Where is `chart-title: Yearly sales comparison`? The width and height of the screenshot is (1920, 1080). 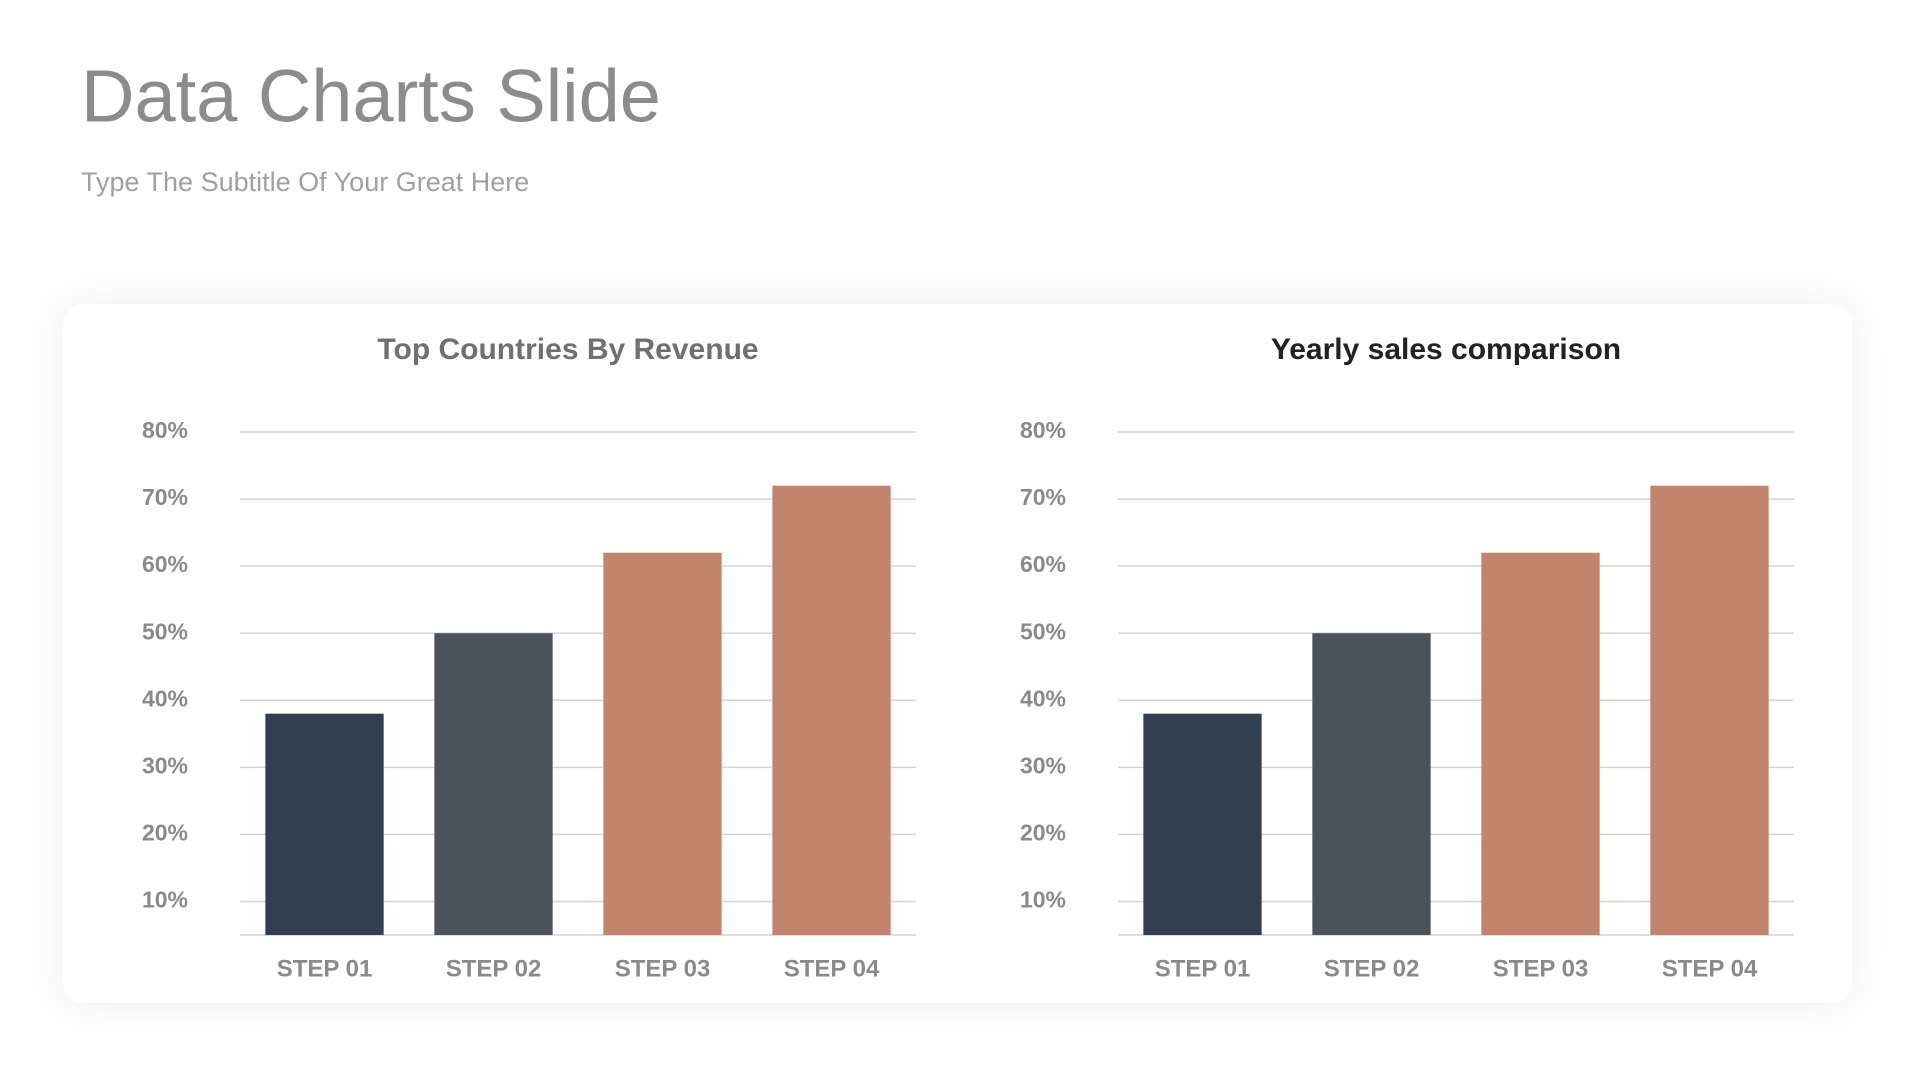 chart-title: Yearly sales comparison is located at coordinates (1446, 349).